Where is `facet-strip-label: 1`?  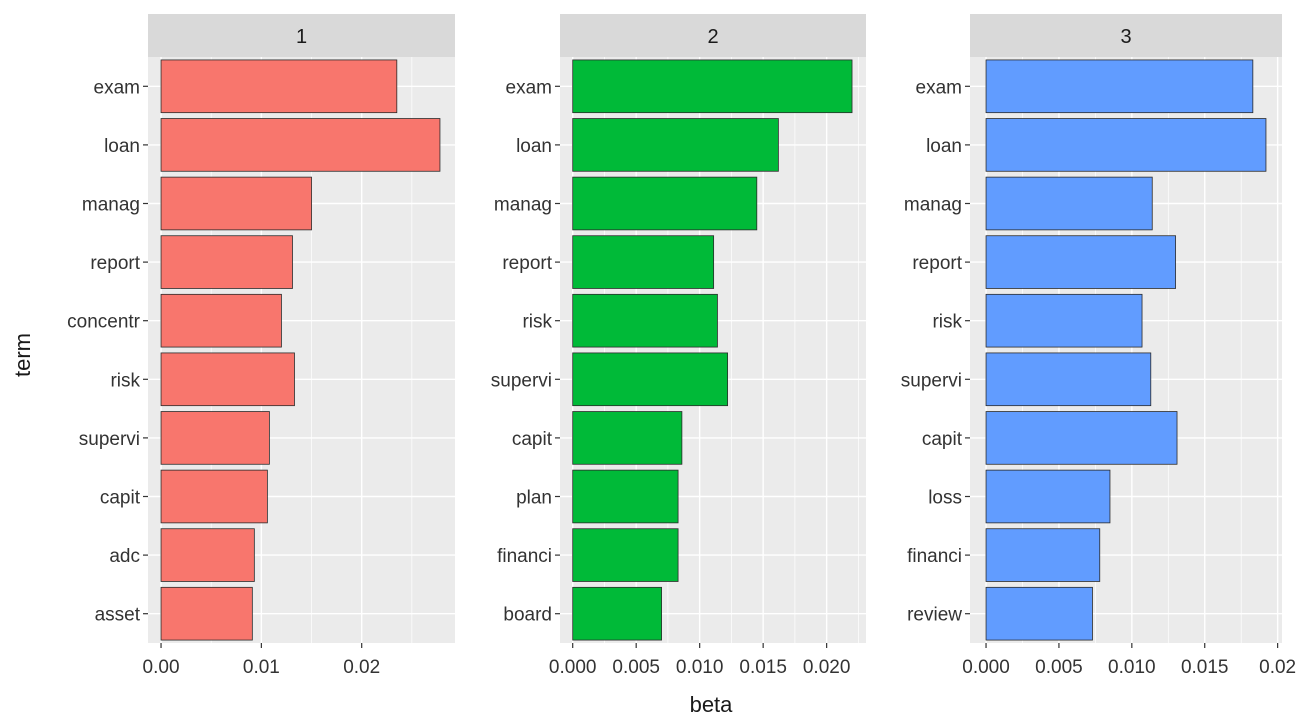 facet-strip-label: 1 is located at coordinates (301, 37).